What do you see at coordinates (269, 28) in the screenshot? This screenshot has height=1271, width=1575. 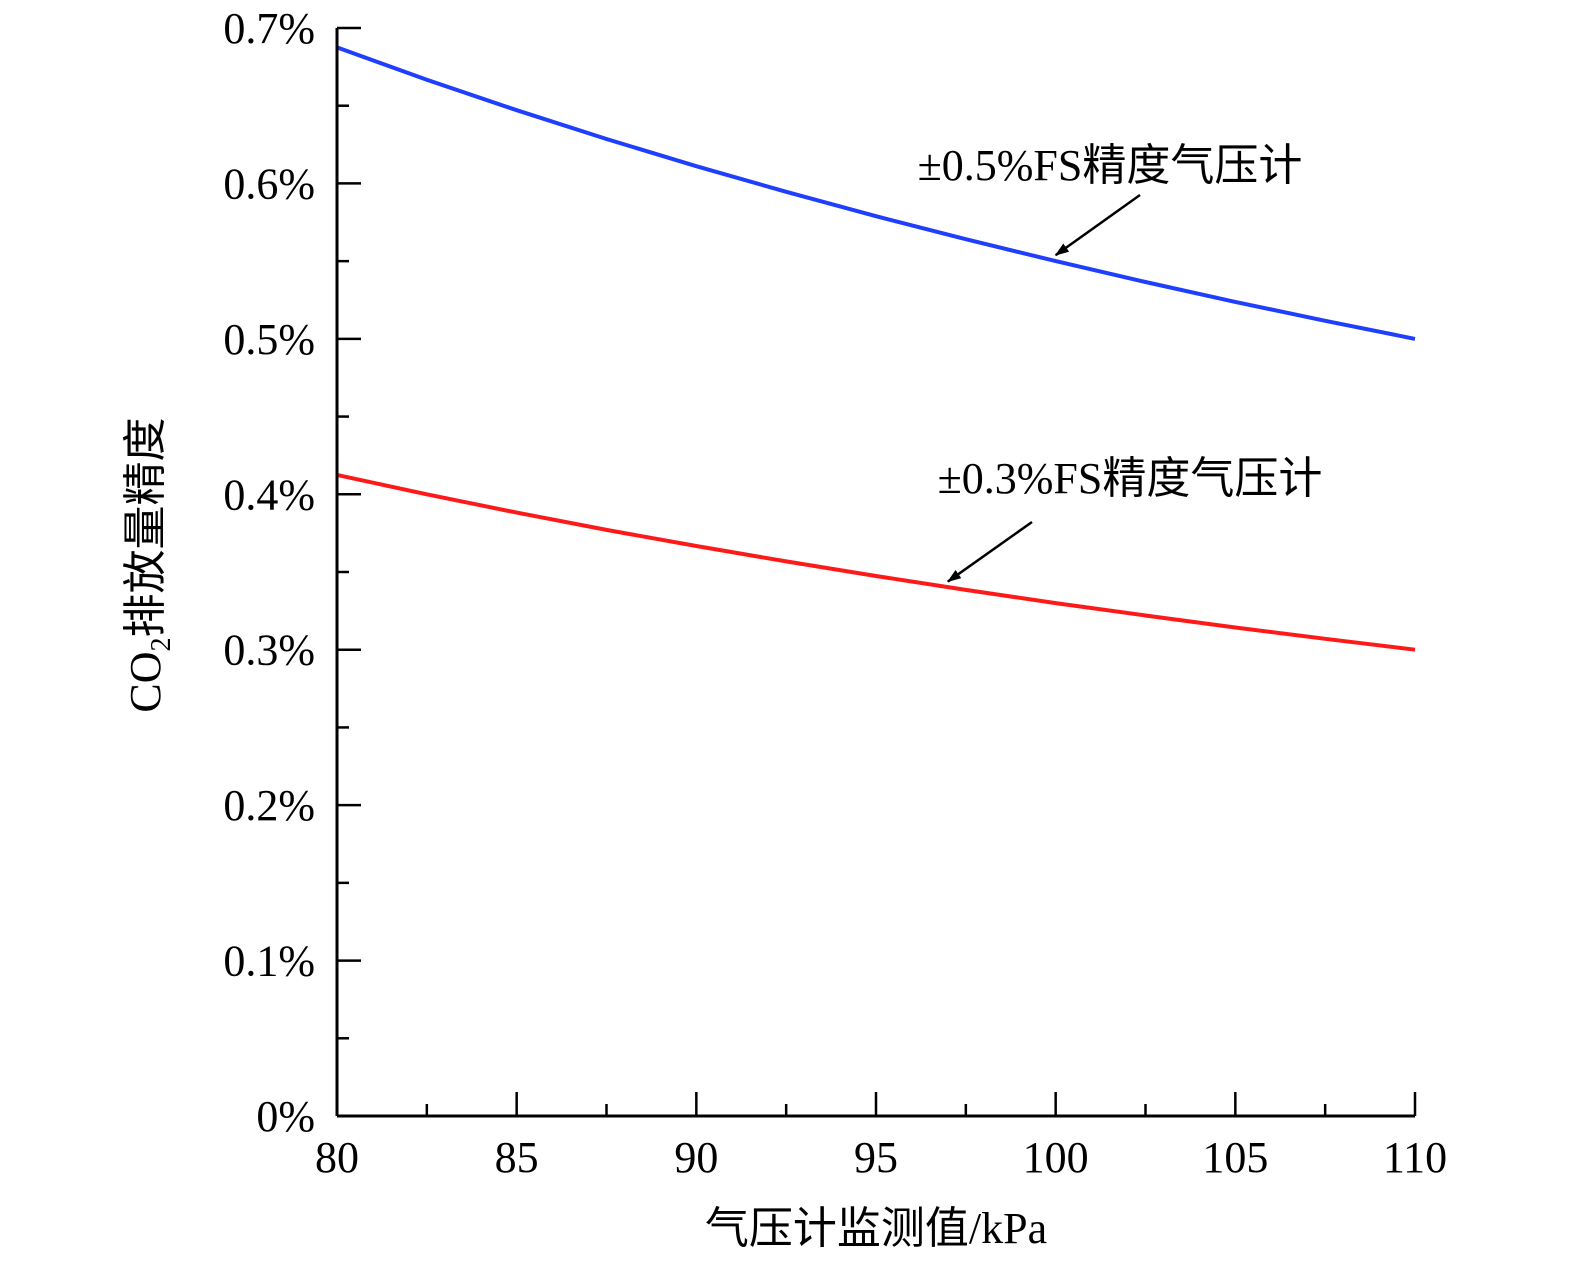 I see `y-tick-label: 0.7%` at bounding box center [269, 28].